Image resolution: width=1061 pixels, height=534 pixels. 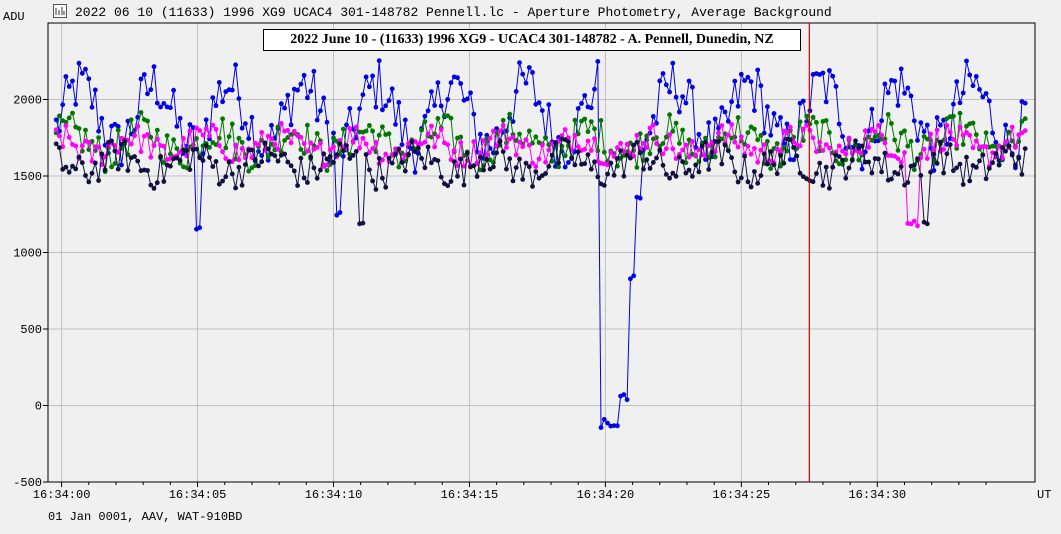 What do you see at coordinates (470, 495) in the screenshot?
I see `x-tick-label: 16:34:15` at bounding box center [470, 495].